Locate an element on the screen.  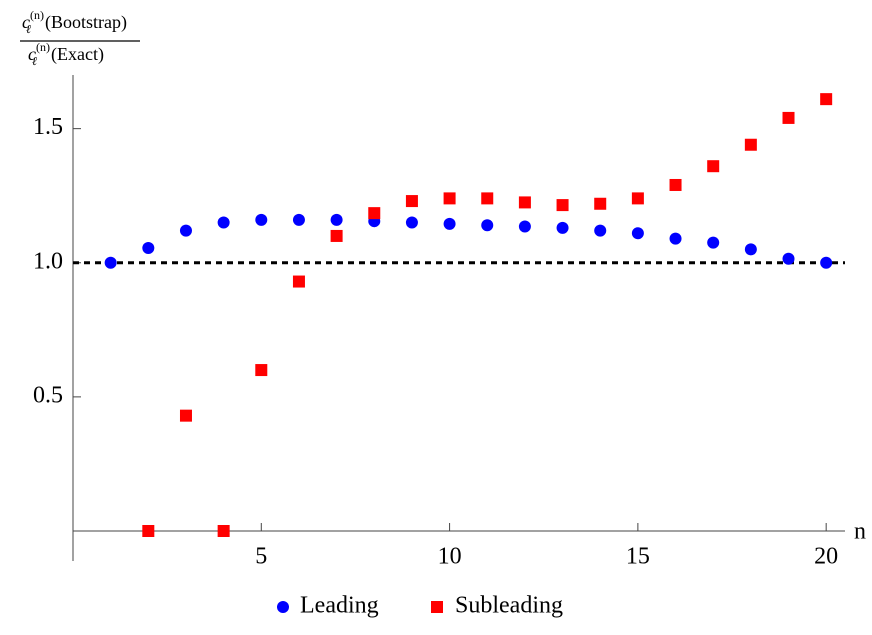
x-tick-label: 15 is located at coordinates (638, 557).